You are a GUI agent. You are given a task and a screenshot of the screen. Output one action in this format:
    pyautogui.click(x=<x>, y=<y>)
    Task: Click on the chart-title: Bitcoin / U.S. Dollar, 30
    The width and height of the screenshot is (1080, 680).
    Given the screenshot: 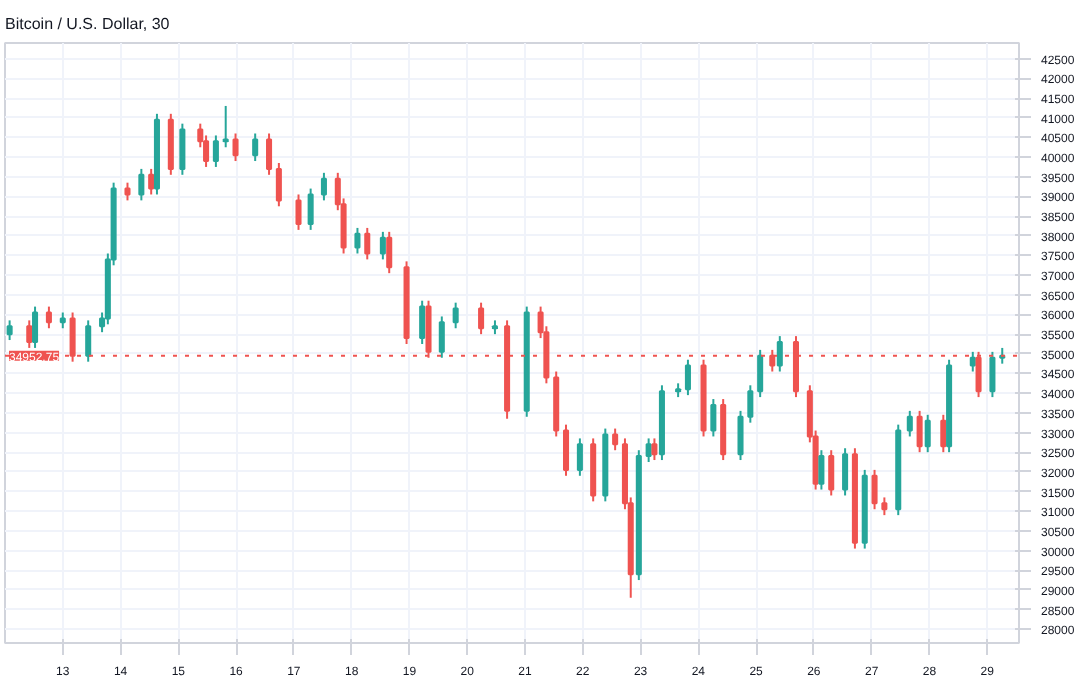 What is the action you would take?
    pyautogui.click(x=88, y=24)
    